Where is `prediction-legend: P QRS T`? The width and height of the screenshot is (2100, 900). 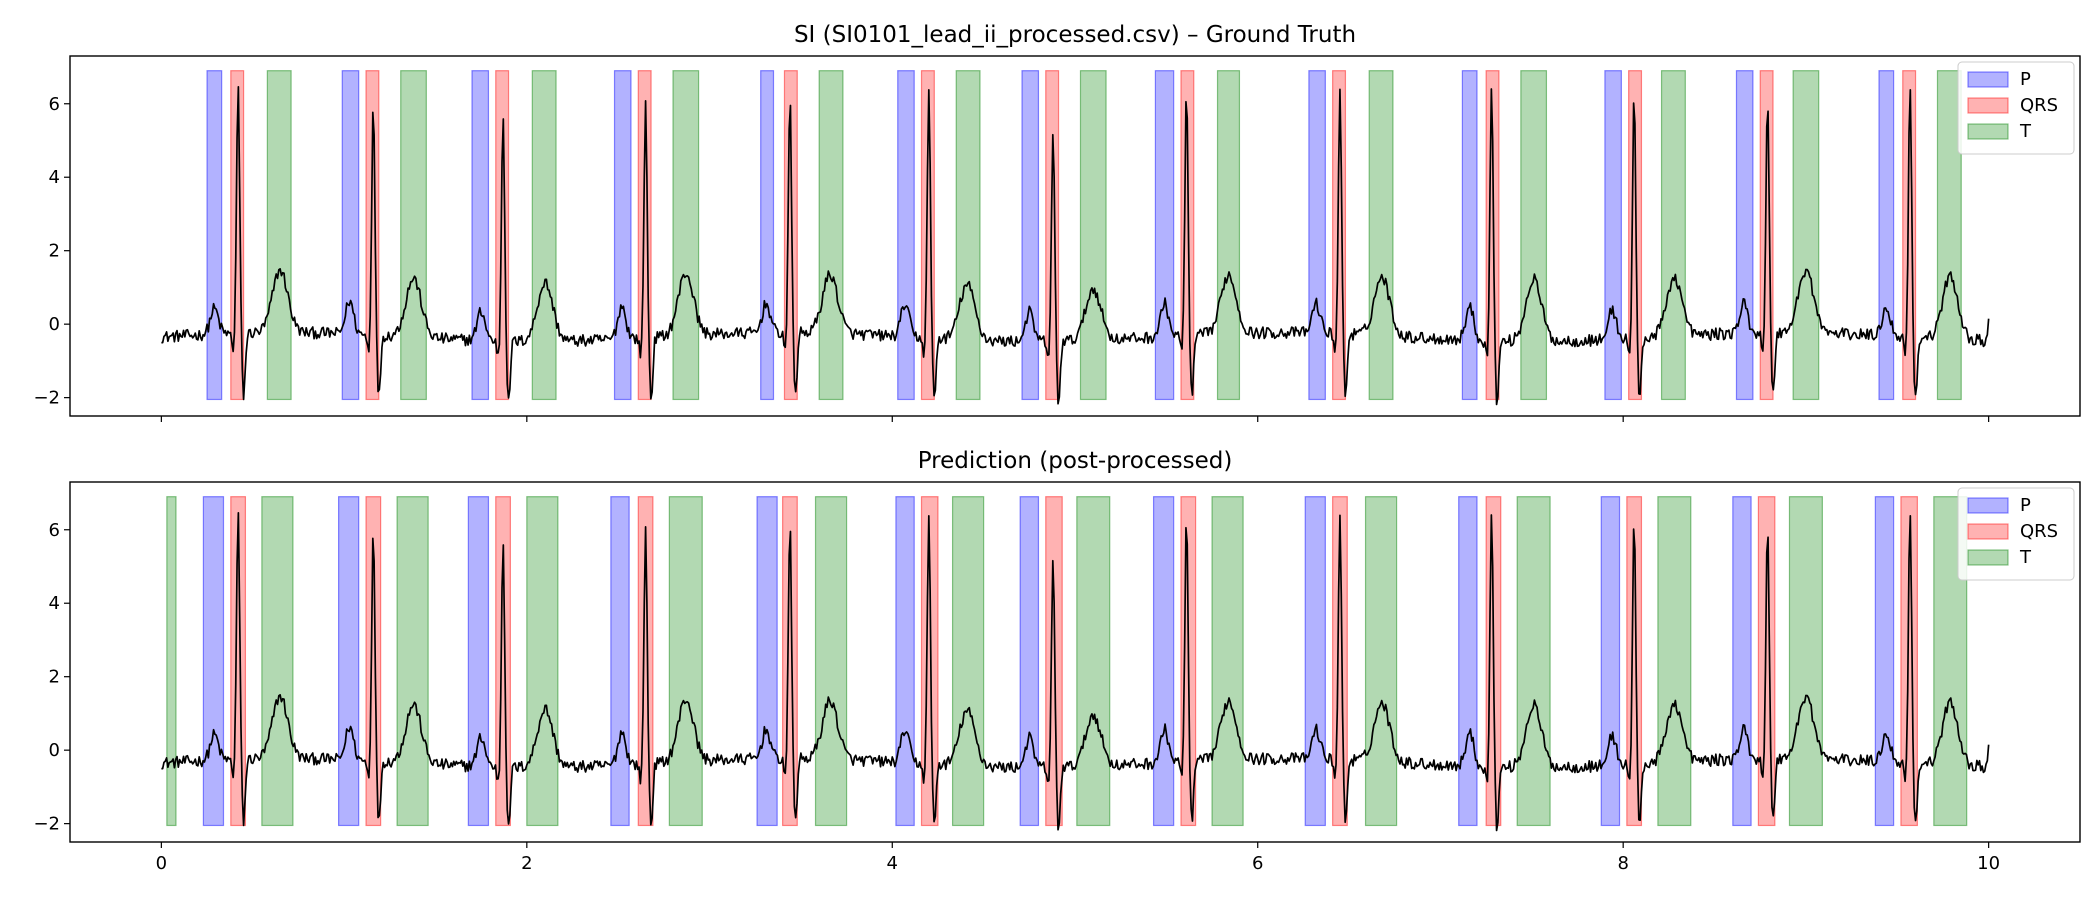
prediction-legend: P QRS T is located at coordinates (2016, 534).